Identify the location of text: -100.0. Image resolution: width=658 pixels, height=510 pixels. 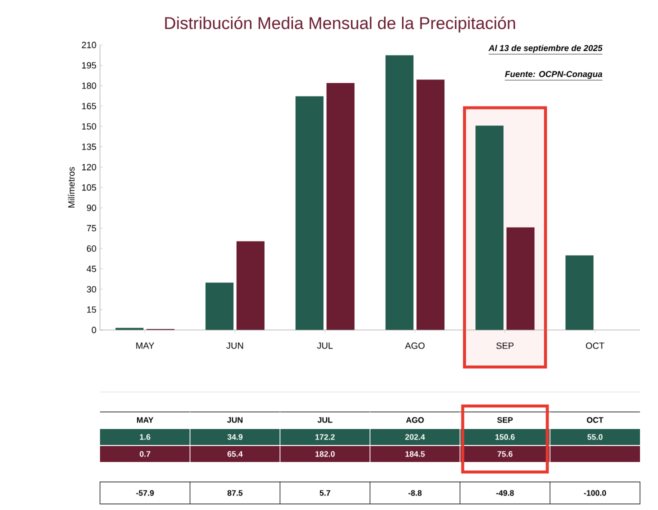
(595, 493).